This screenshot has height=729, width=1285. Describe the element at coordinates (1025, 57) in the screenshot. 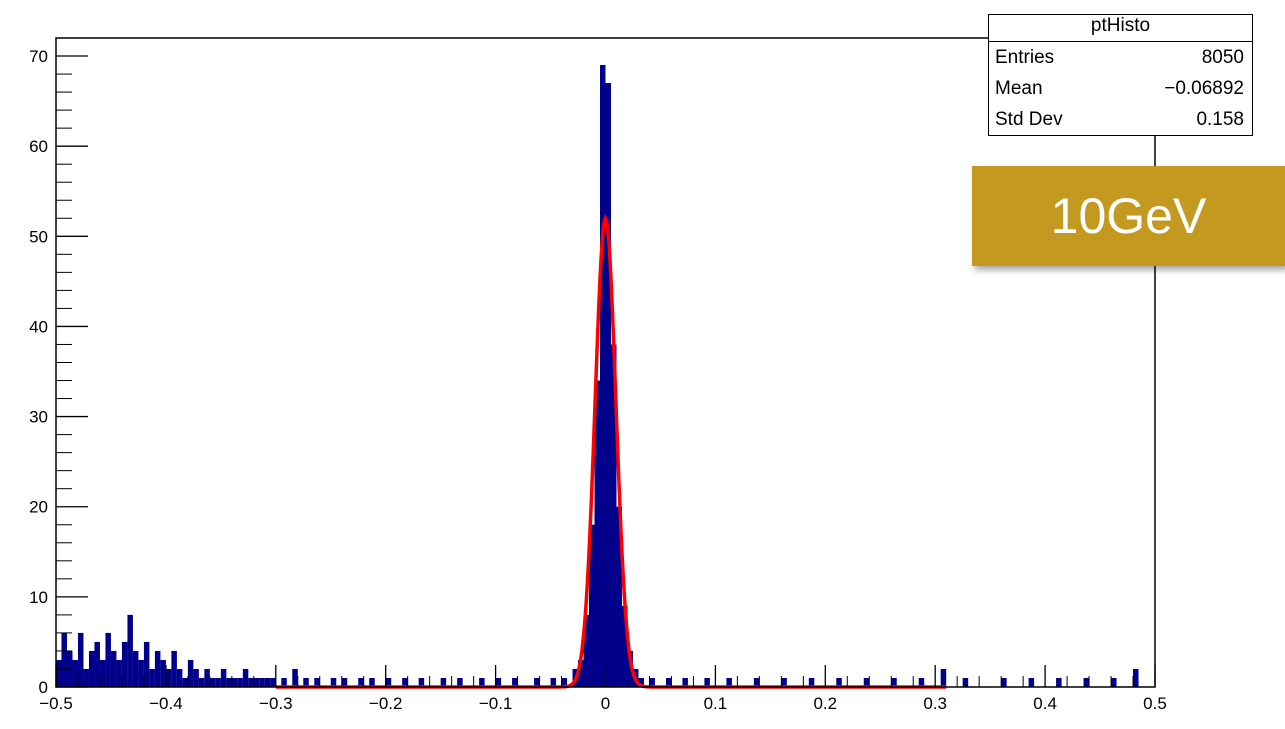

I see `stats-label: Entries` at that location.